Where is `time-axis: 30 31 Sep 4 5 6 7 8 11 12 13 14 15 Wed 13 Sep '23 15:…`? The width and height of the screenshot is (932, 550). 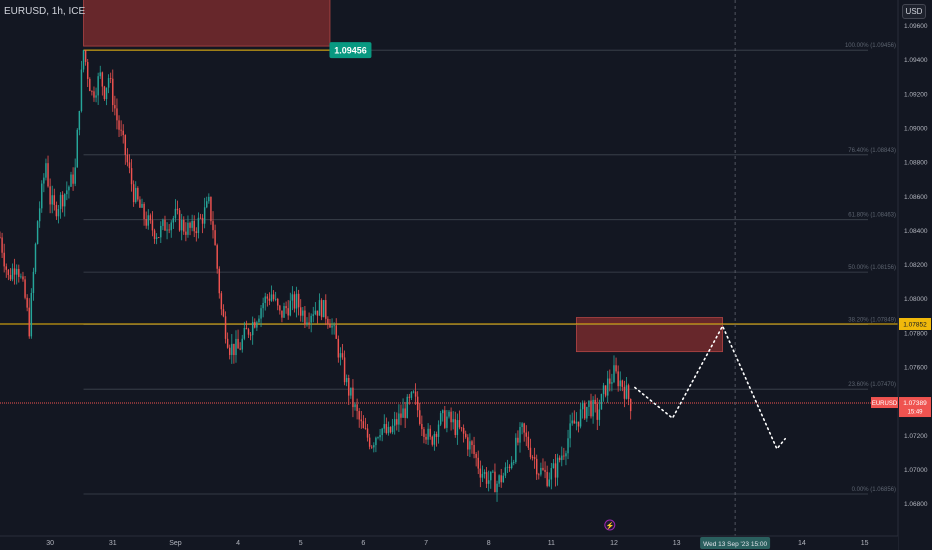 time-axis: 30 31 Sep 4 5 6 7 8 11 12 13 14 15 Wed 13 Sep '23 15:… is located at coordinates (449, 542).